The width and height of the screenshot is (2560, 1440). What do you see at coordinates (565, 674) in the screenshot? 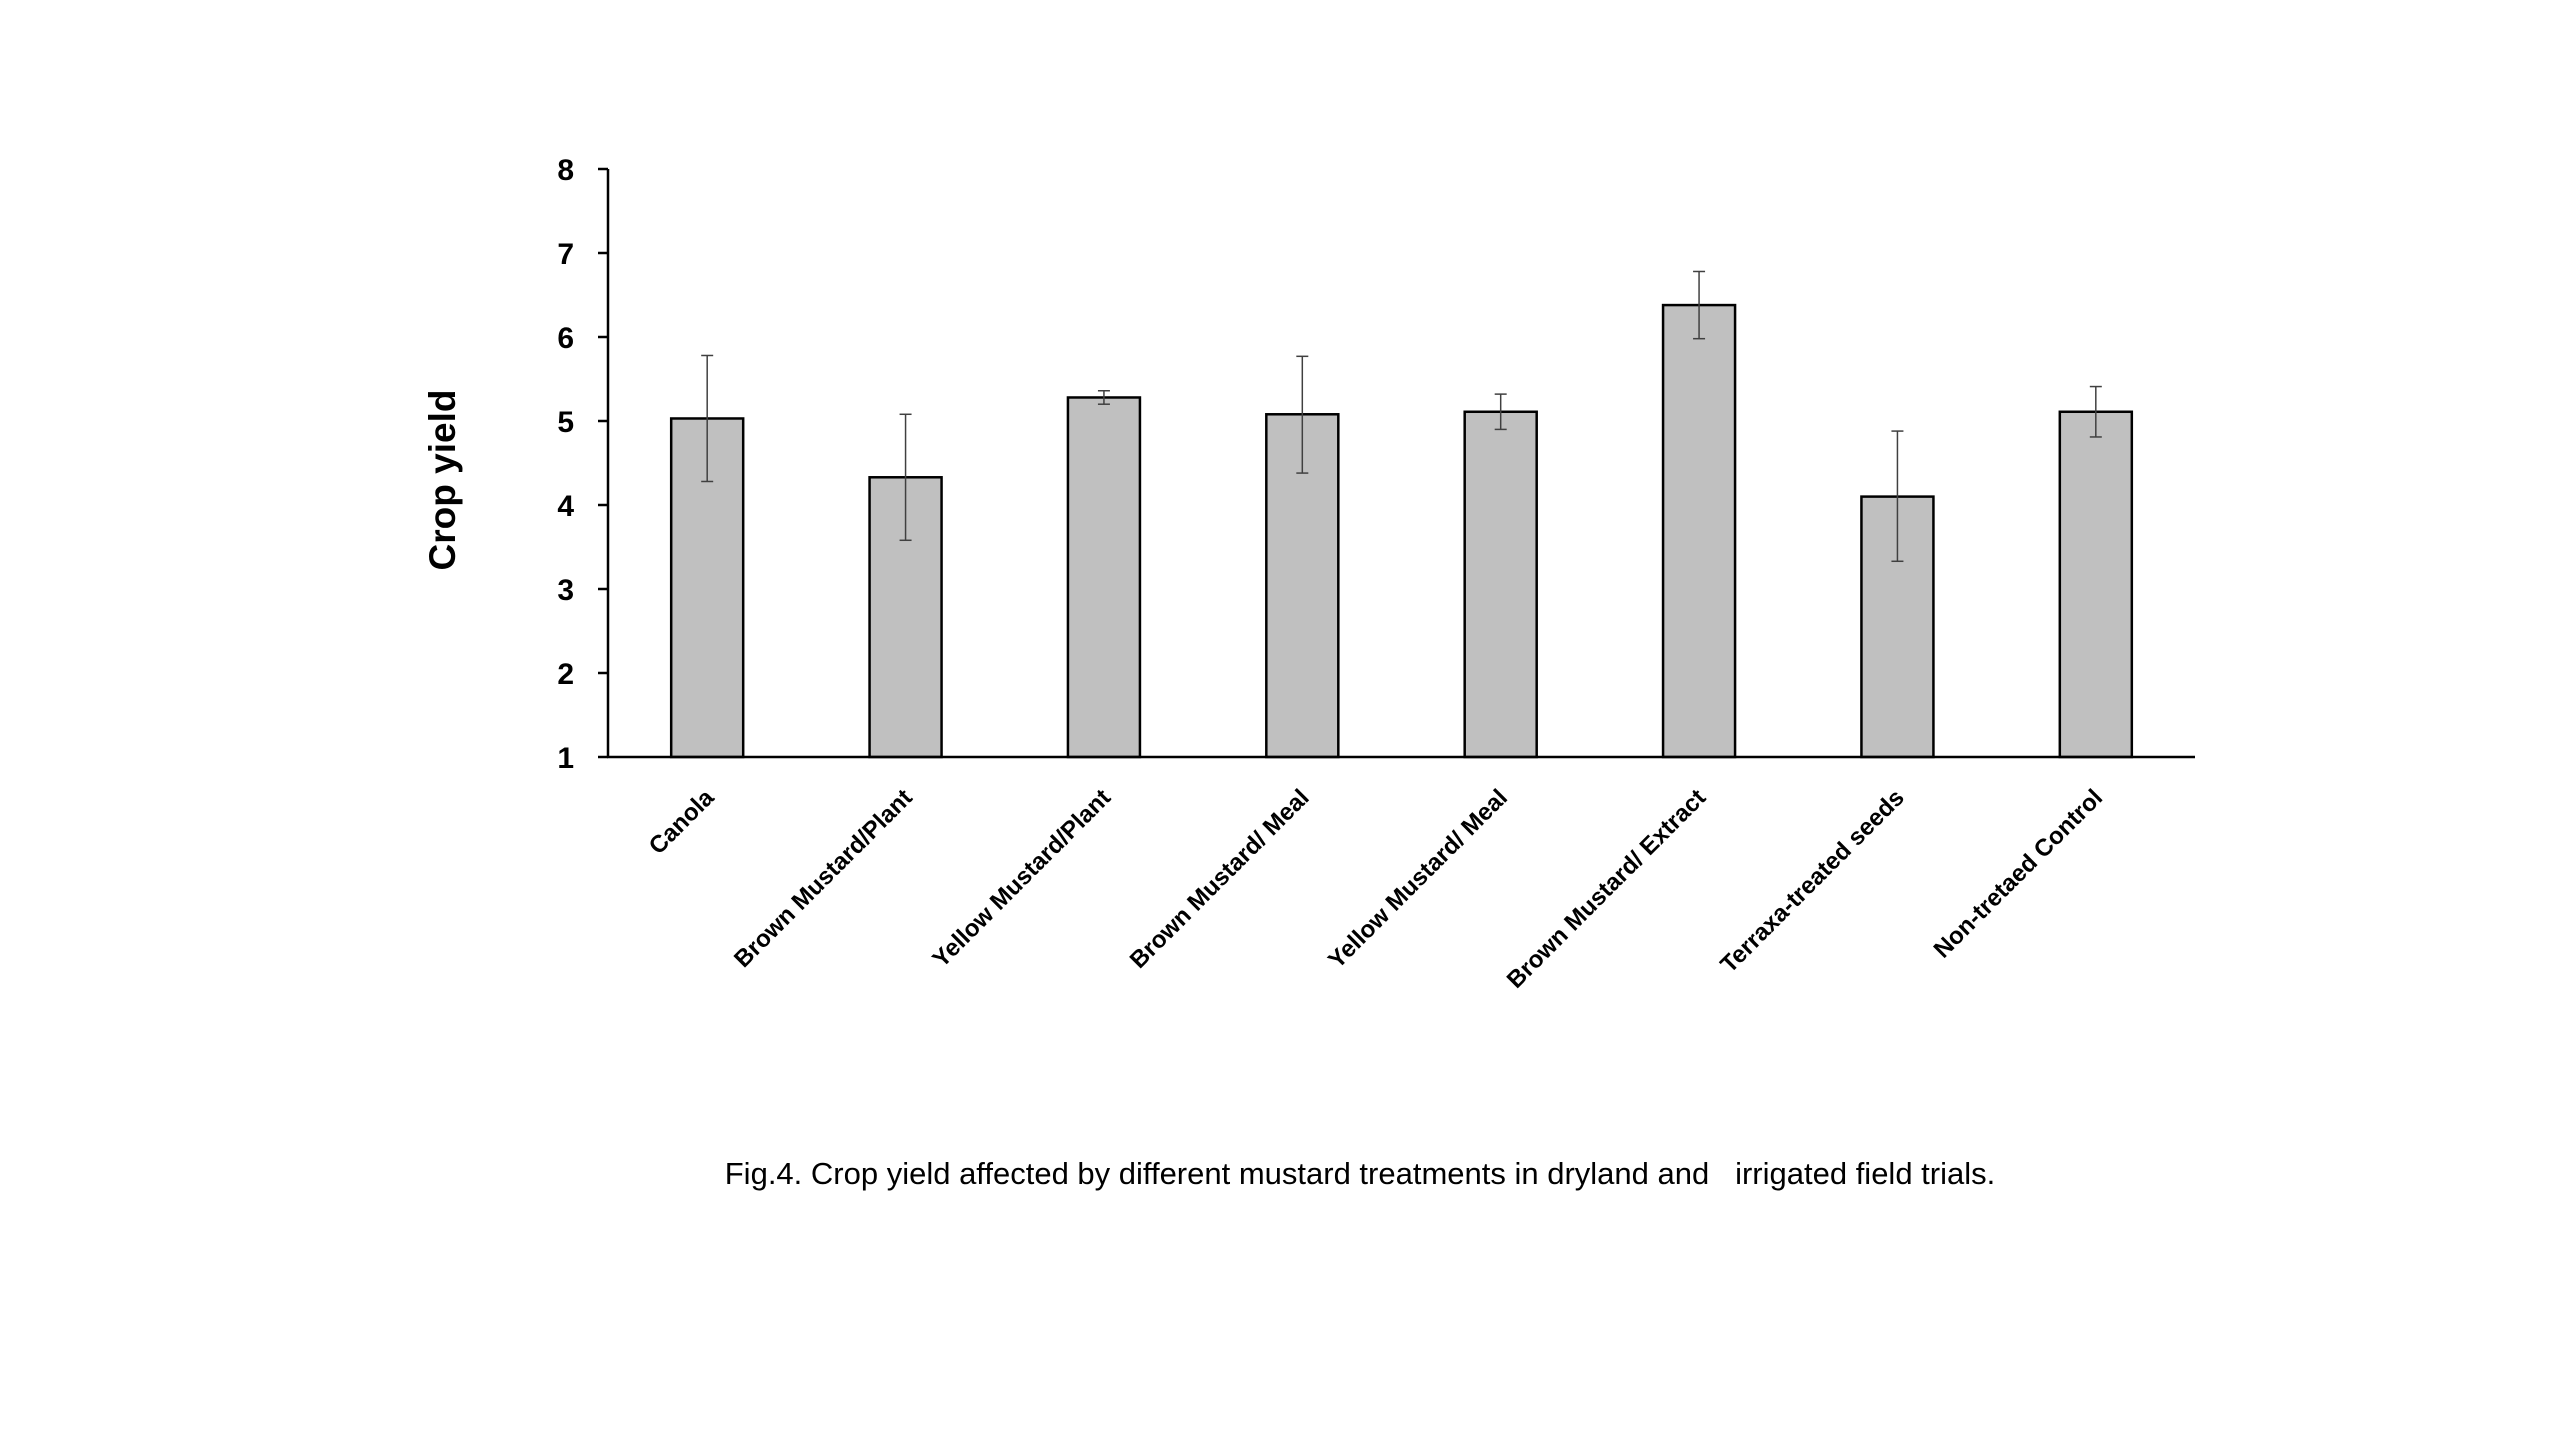
I see `y-tick-label: 2` at bounding box center [565, 674].